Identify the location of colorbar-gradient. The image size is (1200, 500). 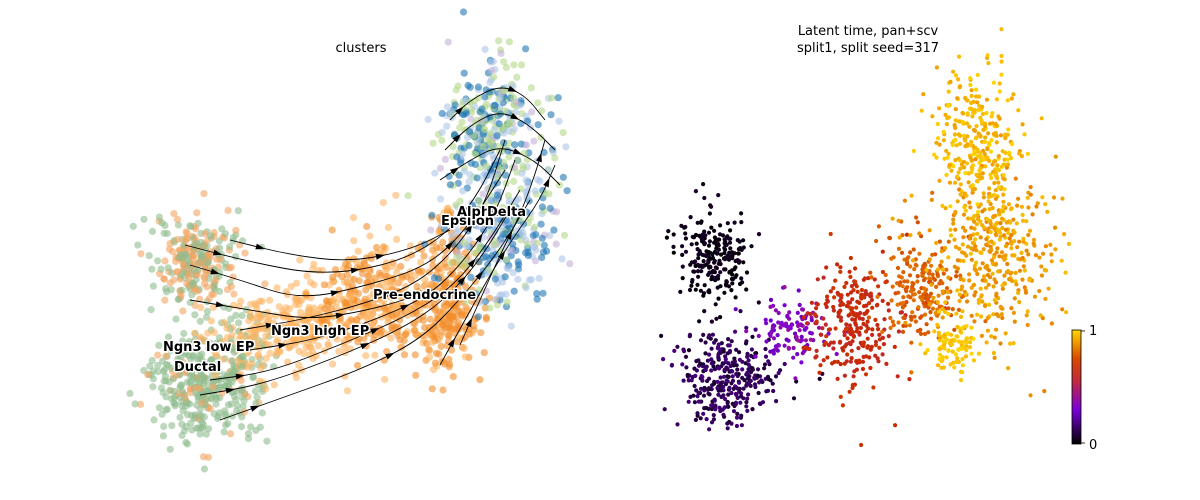
(1076, 387).